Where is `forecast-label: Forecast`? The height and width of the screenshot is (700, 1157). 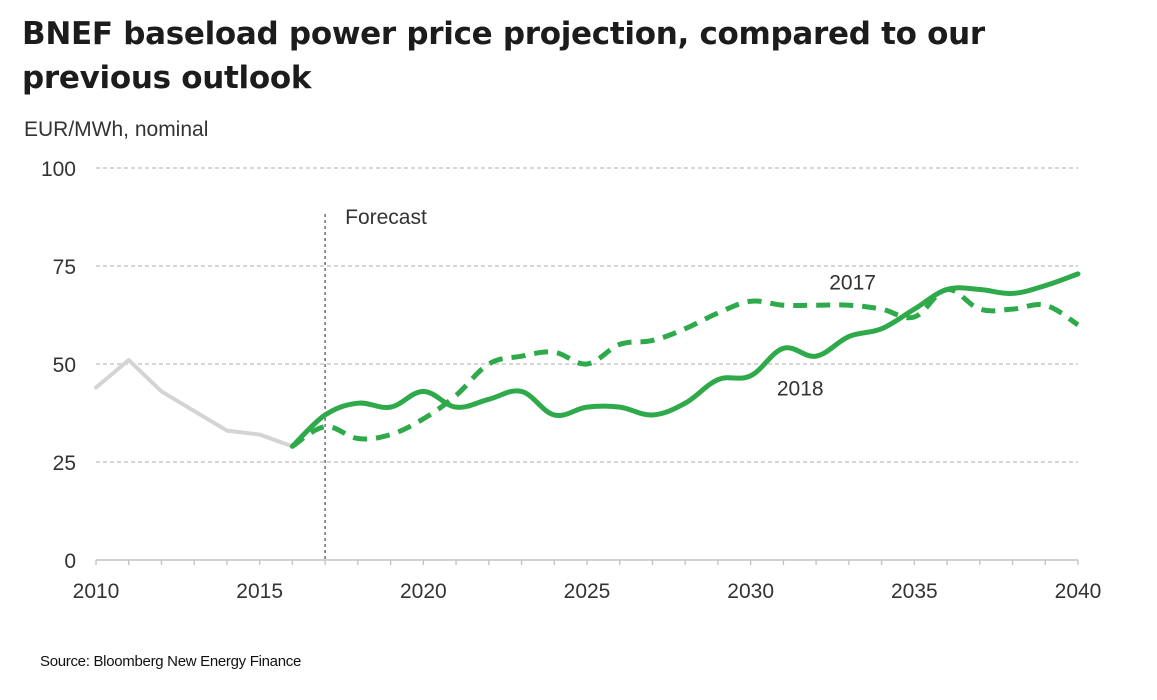
forecast-label: Forecast is located at coordinates (386, 217).